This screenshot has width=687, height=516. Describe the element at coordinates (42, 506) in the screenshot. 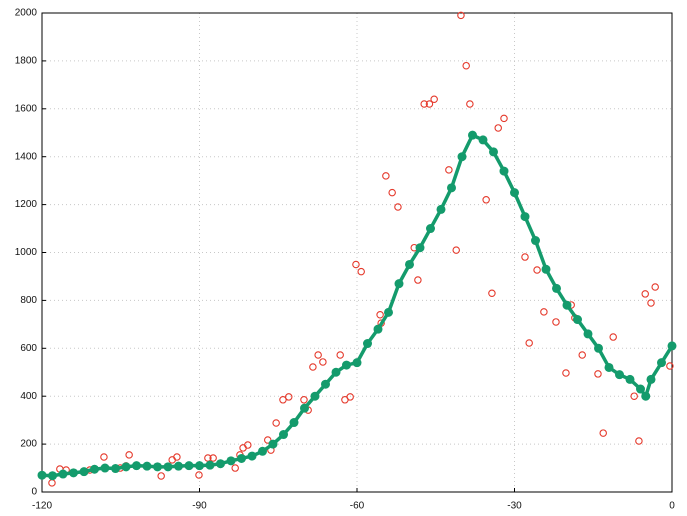

I see `x-tick-label: -120` at that location.